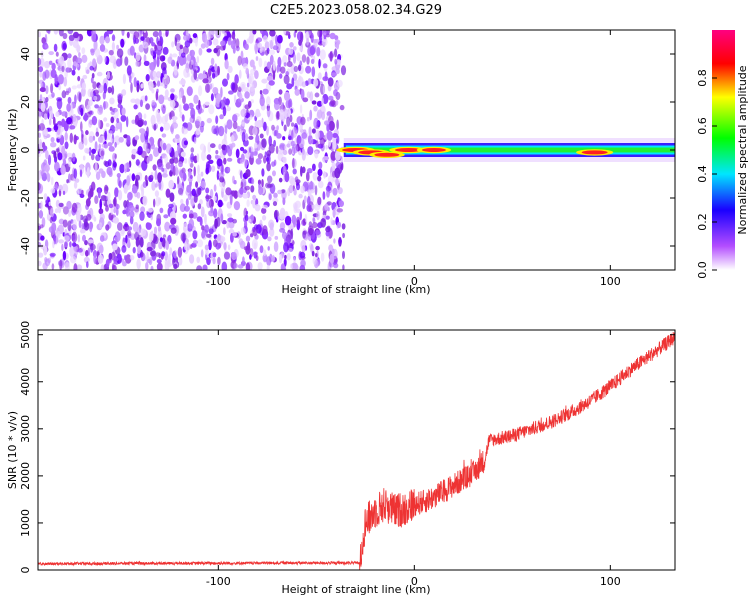  I want to click on colorbar-tick-label: 0.2, so click(702, 222).